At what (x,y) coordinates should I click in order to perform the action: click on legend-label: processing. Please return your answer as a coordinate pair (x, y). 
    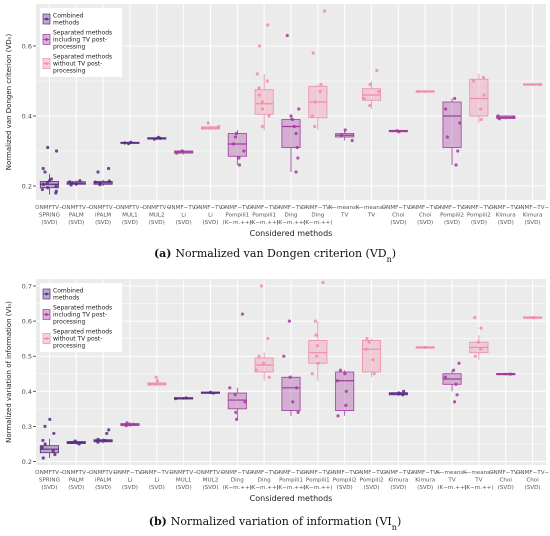
    Looking at the image, I should click on (69, 322).